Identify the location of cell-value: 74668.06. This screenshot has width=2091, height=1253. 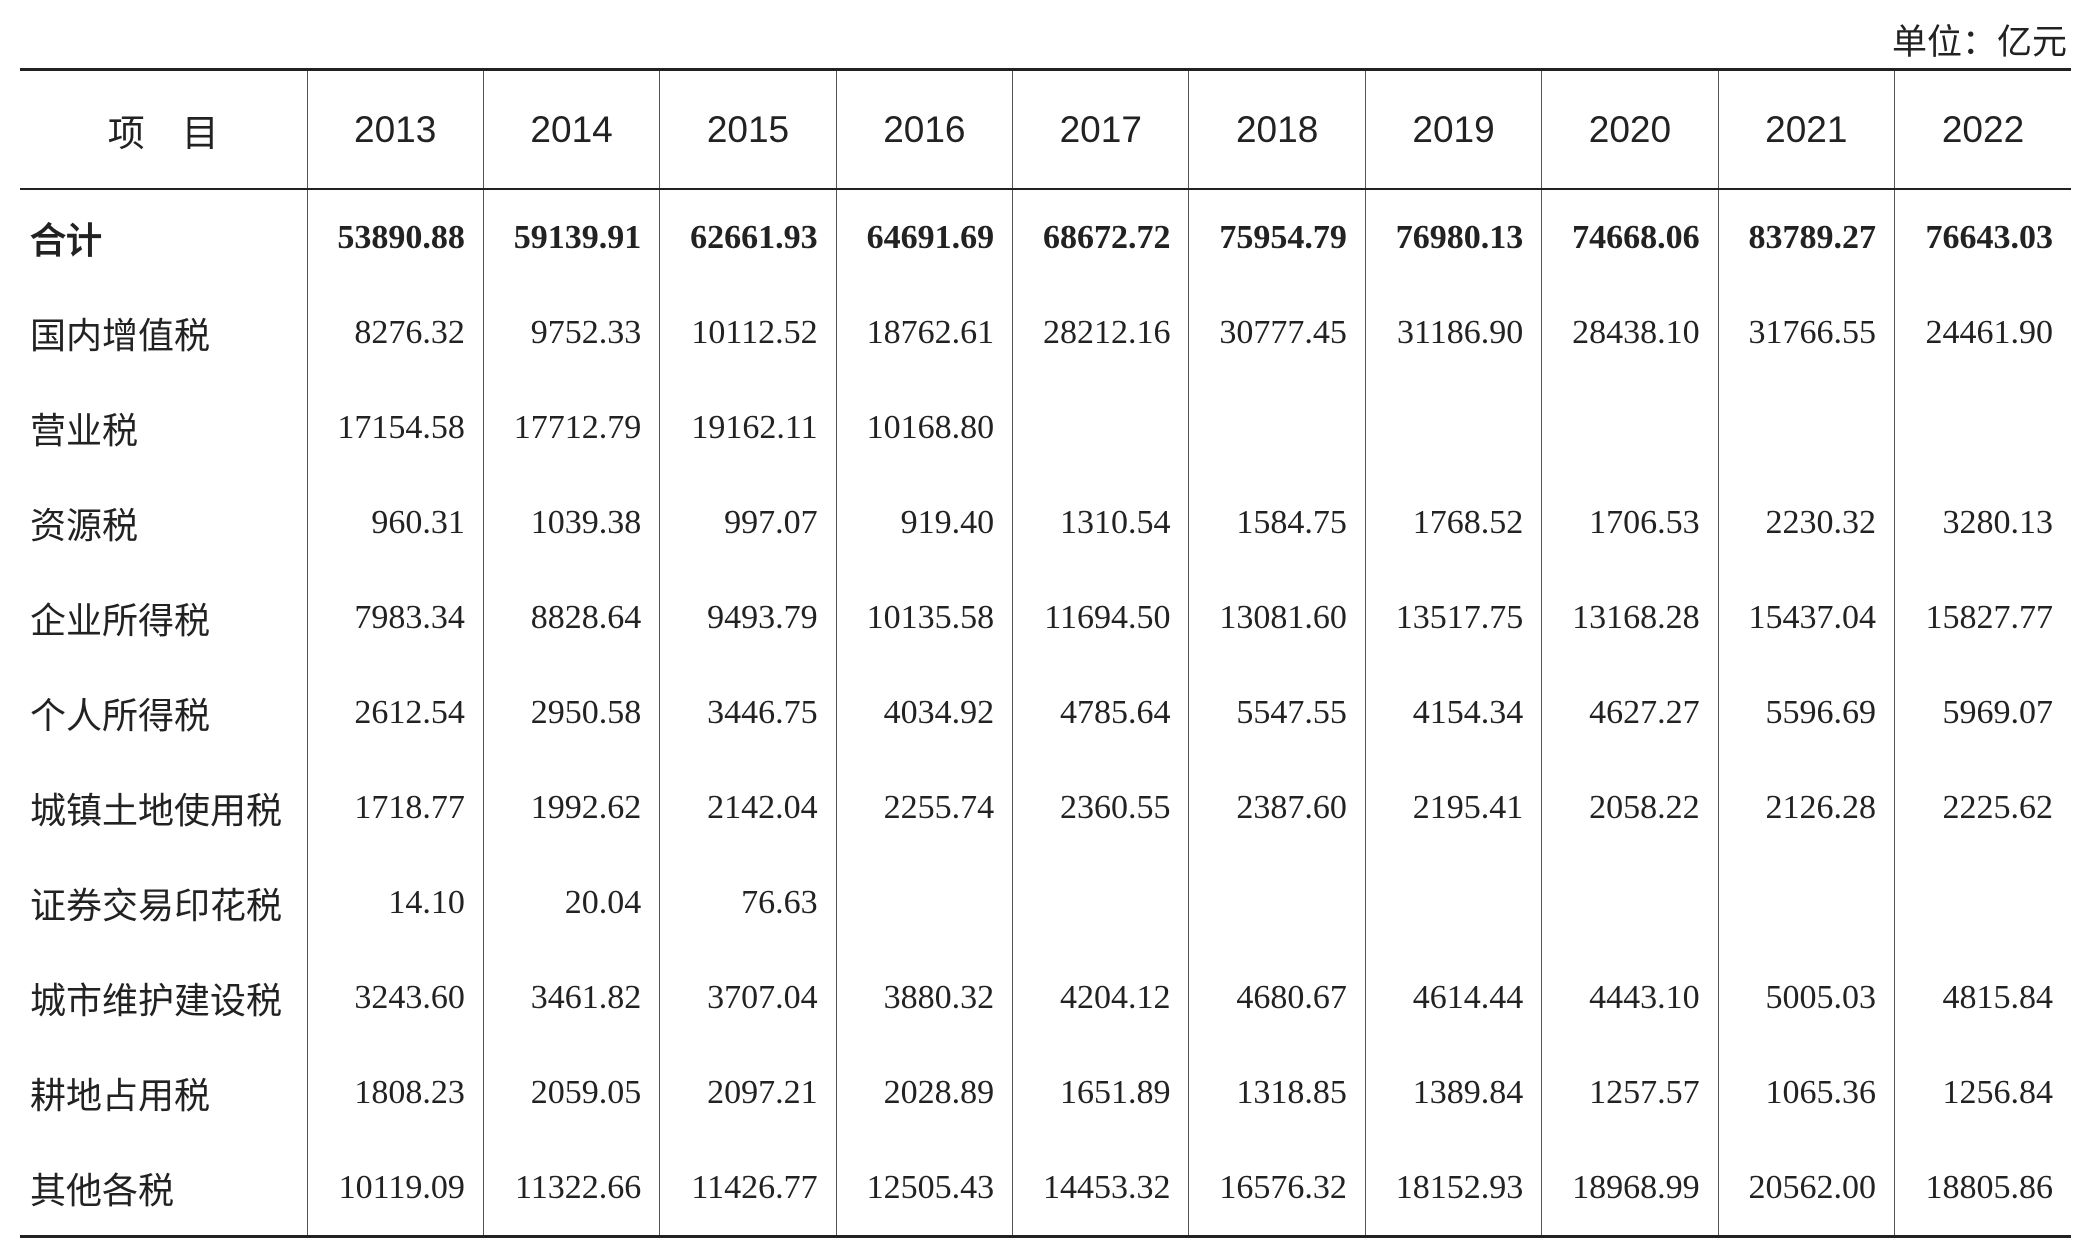
(1630, 237).